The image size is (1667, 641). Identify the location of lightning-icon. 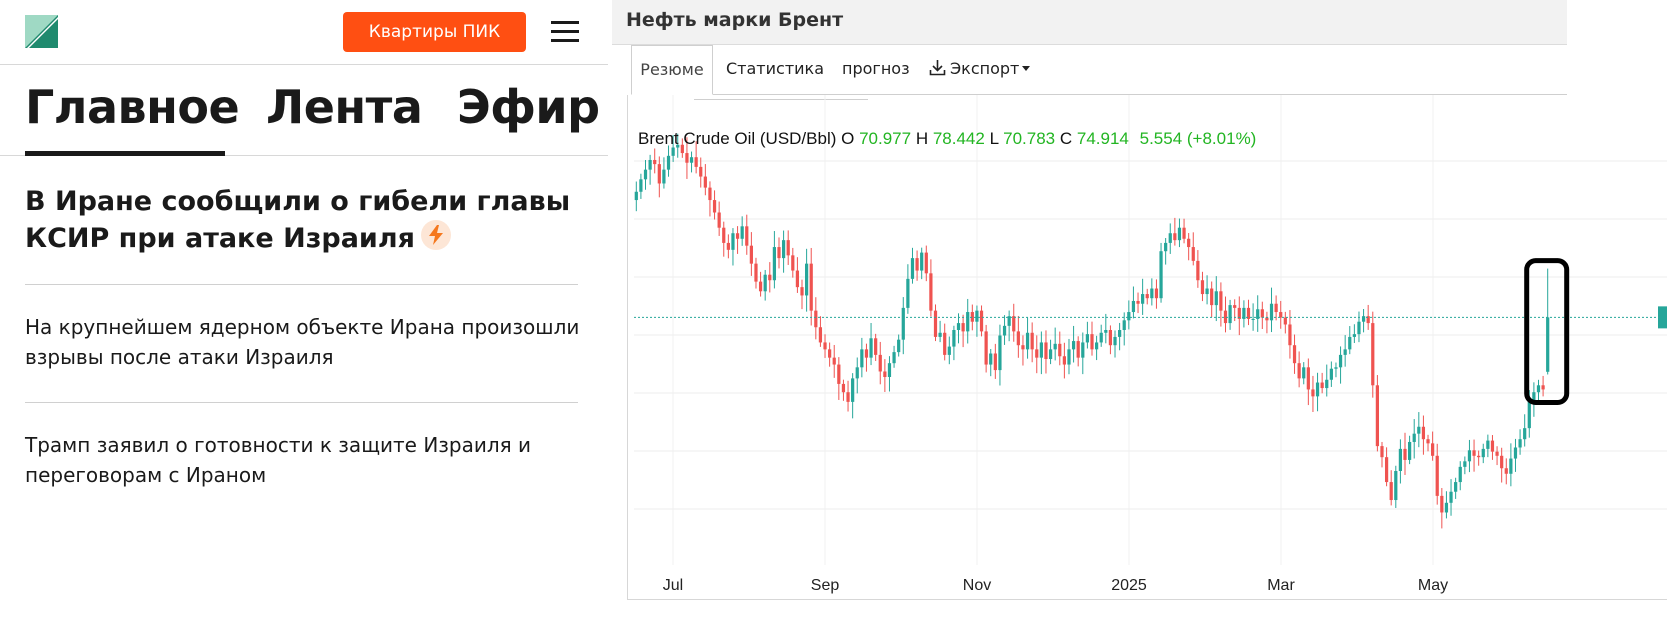
(435, 235).